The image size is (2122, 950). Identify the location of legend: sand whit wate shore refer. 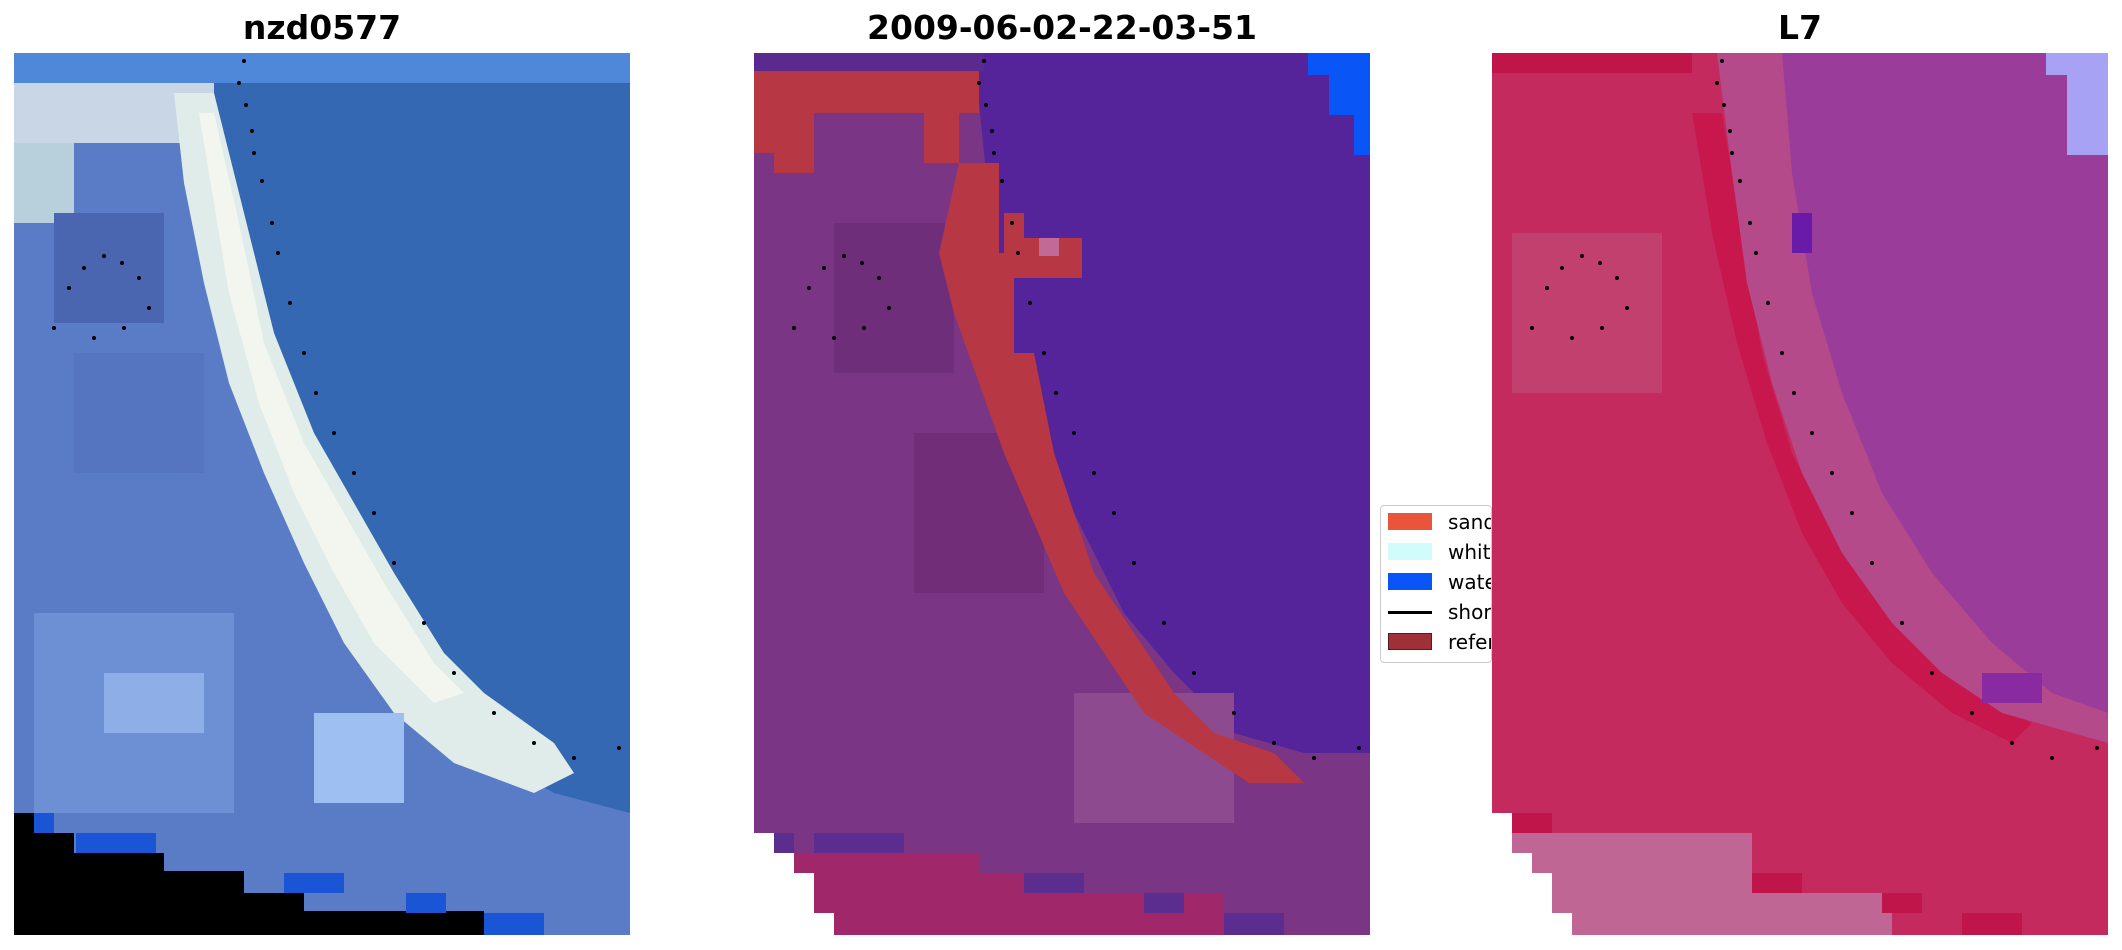
(1436, 584).